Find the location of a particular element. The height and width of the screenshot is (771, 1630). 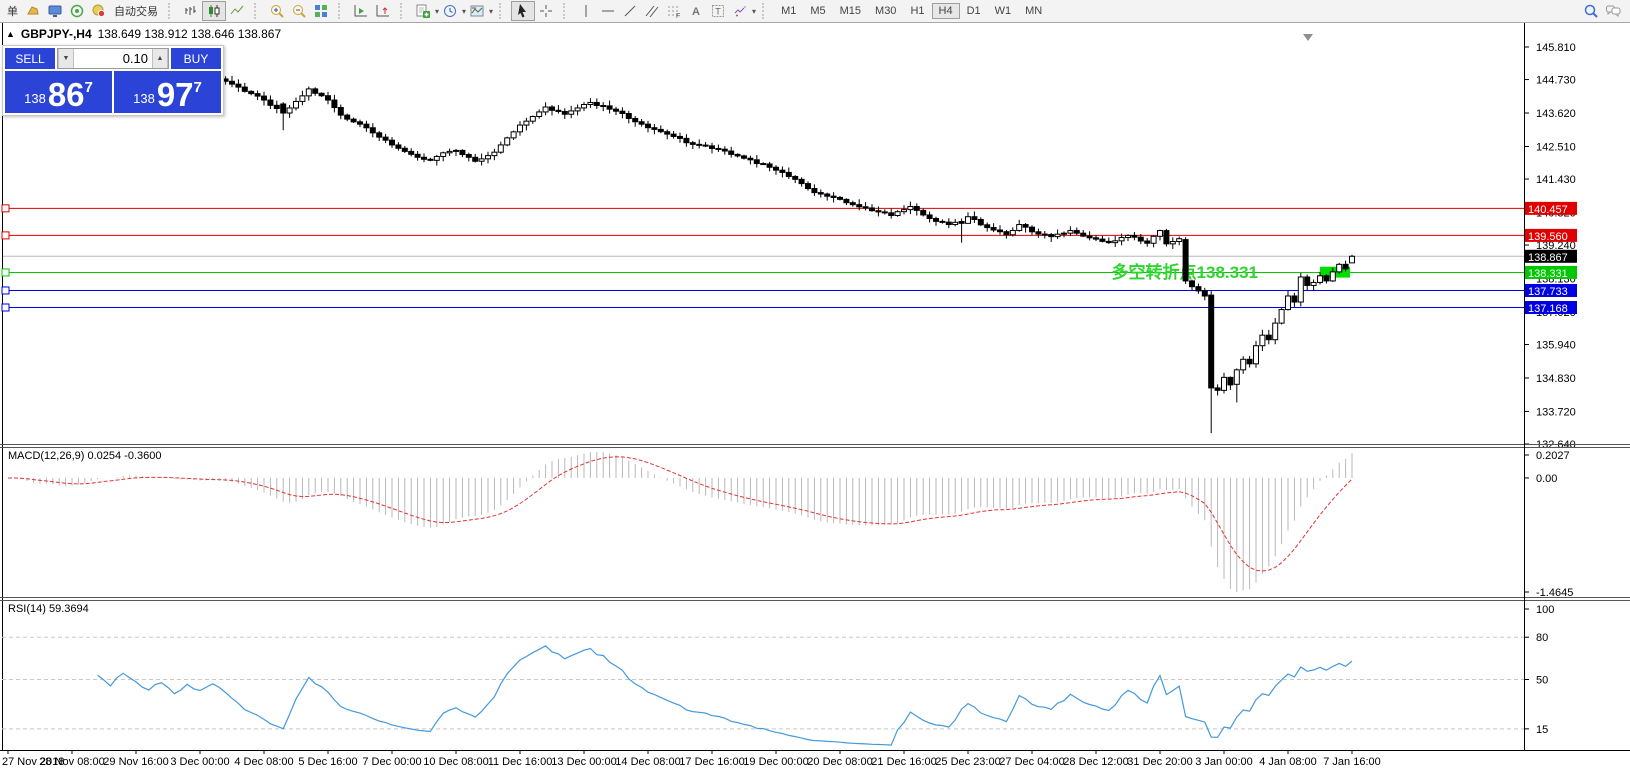

text-button: A is located at coordinates (696, 11).